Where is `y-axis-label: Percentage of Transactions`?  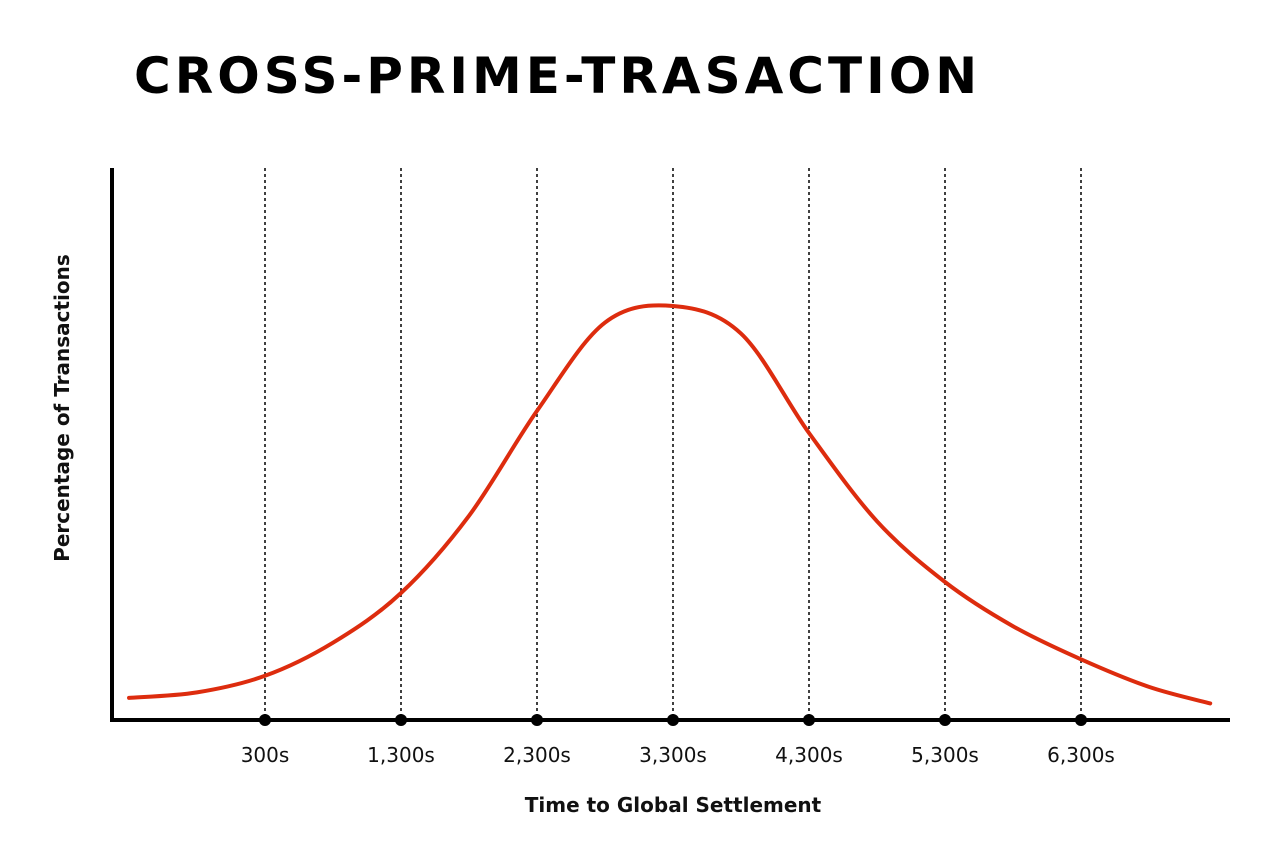 y-axis-label: Percentage of Transactions is located at coordinates (62, 408).